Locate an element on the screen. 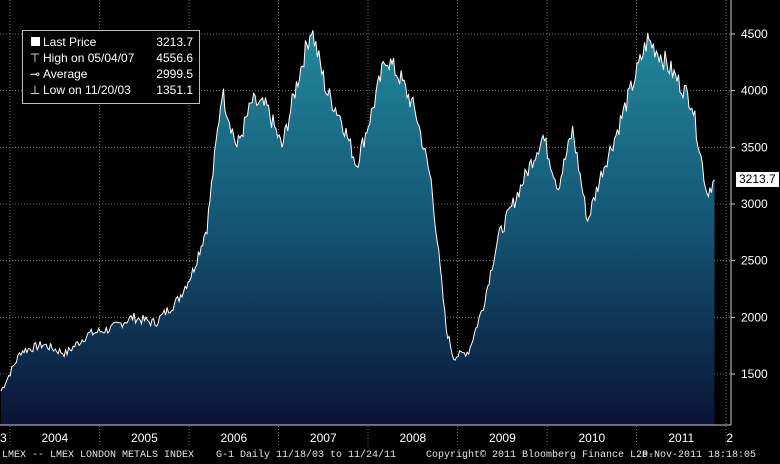 Image resolution: width=780 pixels, height=464 pixels. legend-label: Low on 11/20/03 is located at coordinates (87, 90).